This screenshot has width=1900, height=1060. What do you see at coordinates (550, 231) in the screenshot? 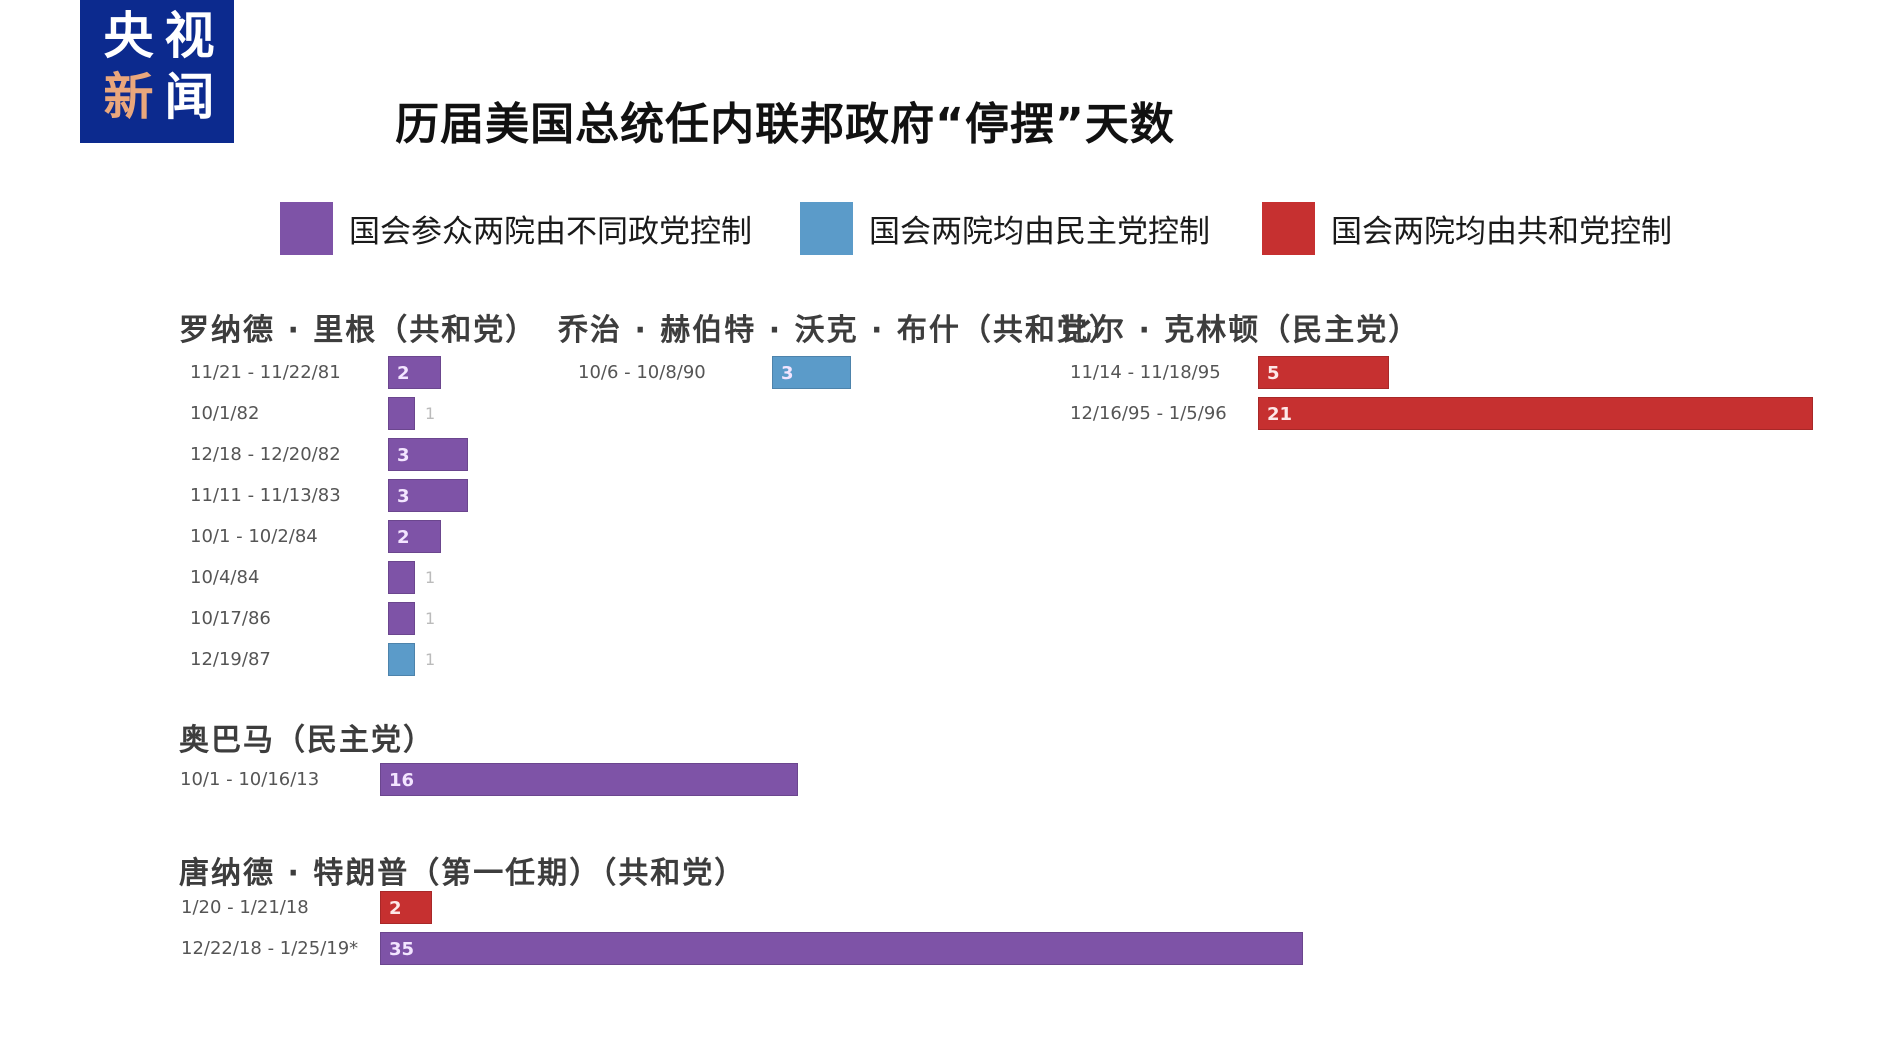
I see `legend-label: 国会参众两院由不同政党控制` at bounding box center [550, 231].